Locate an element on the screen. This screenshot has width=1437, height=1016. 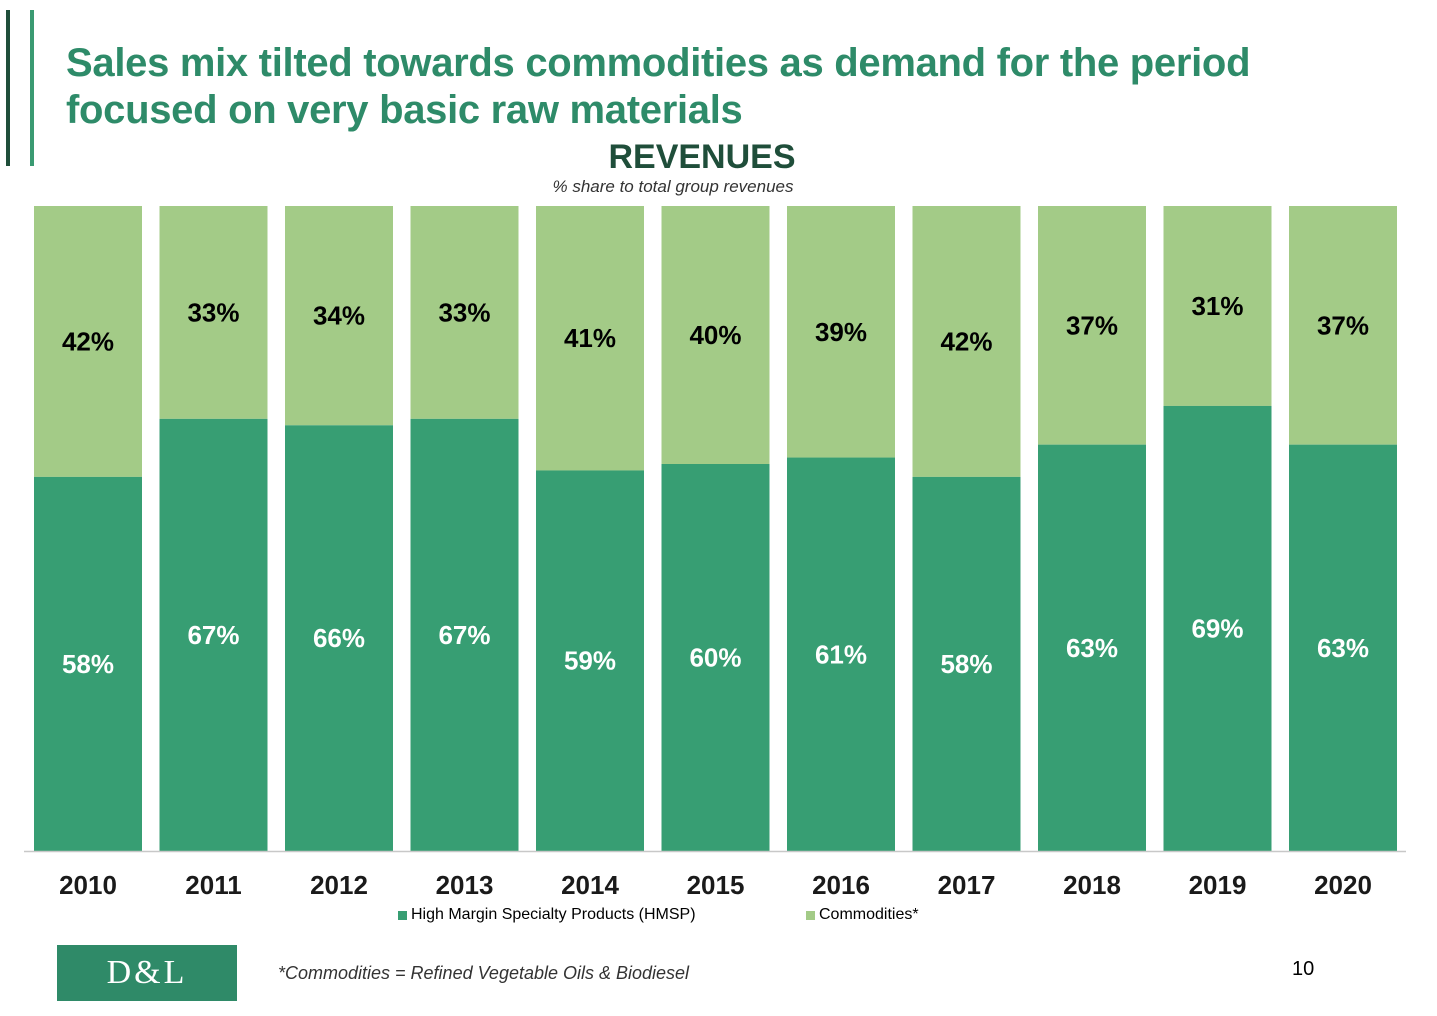
logo-text: D&L is located at coordinates (147, 972).